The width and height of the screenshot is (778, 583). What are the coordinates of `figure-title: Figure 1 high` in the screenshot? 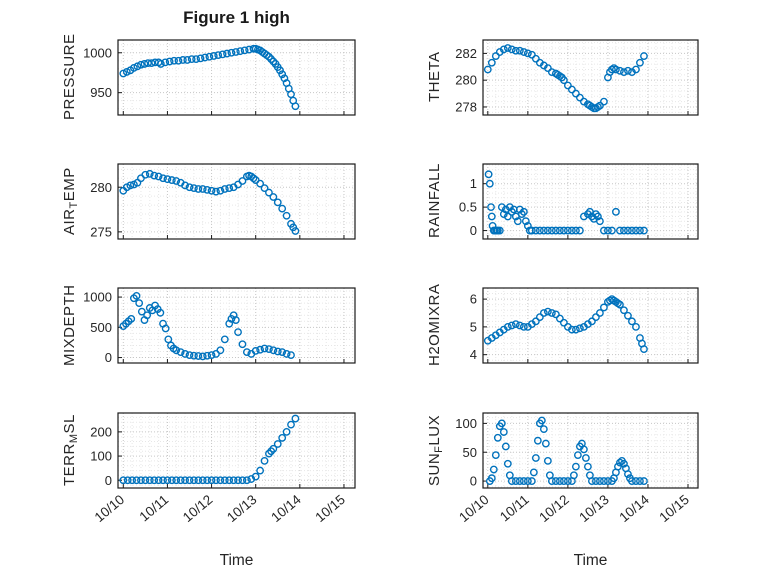 It's located at (236, 17).